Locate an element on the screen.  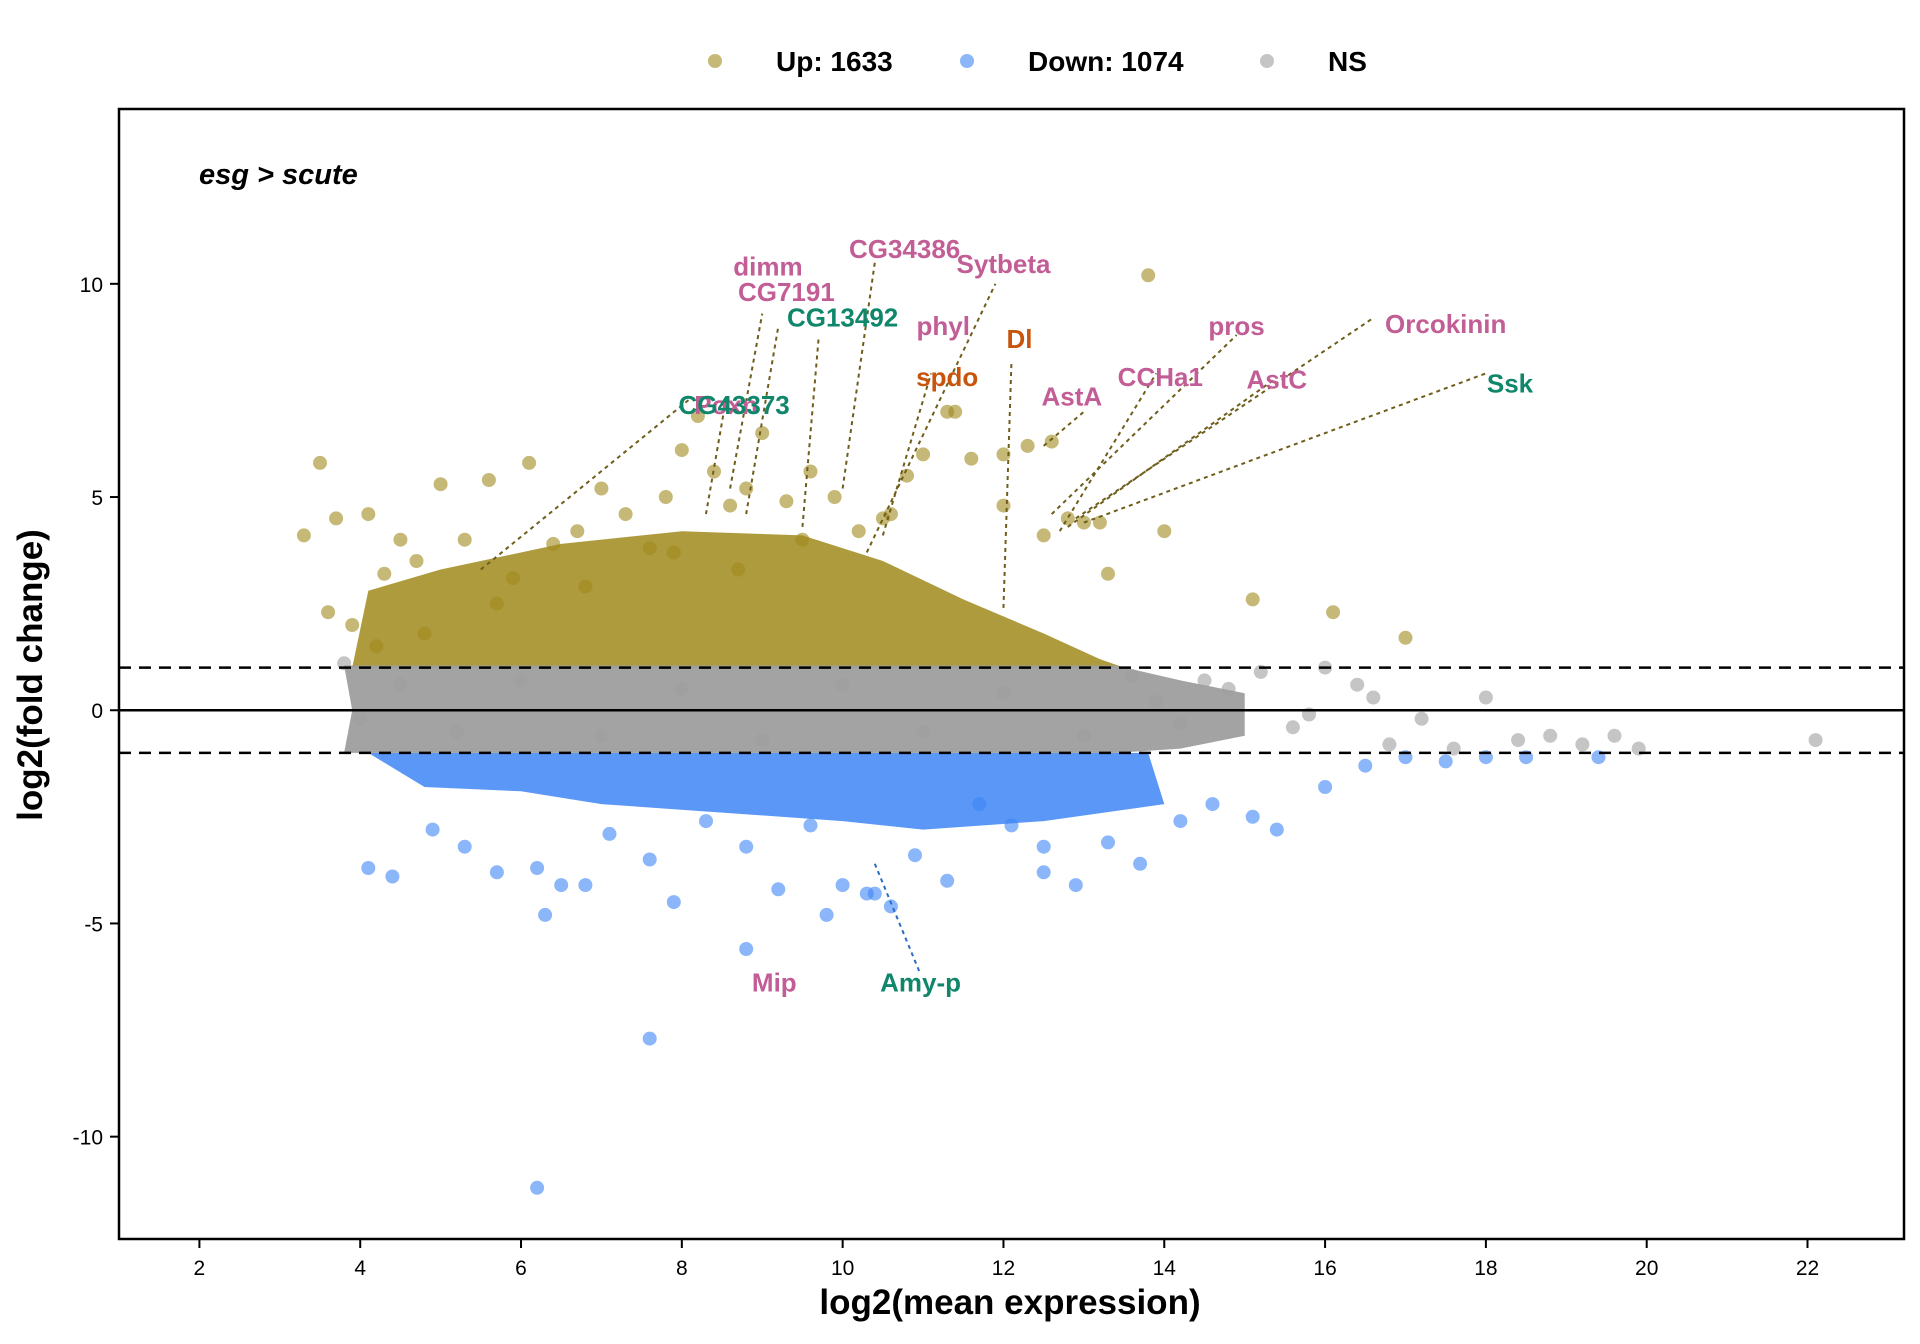
gene-label: pros is located at coordinates (1236, 326).